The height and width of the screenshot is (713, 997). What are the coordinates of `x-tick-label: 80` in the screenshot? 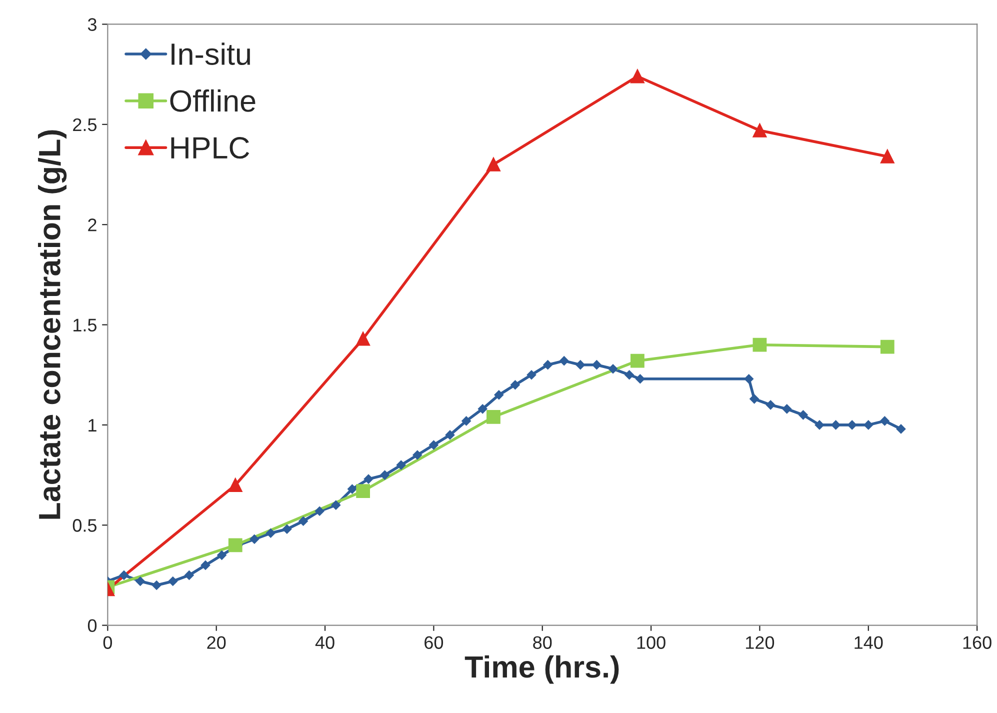 It's located at (542, 642).